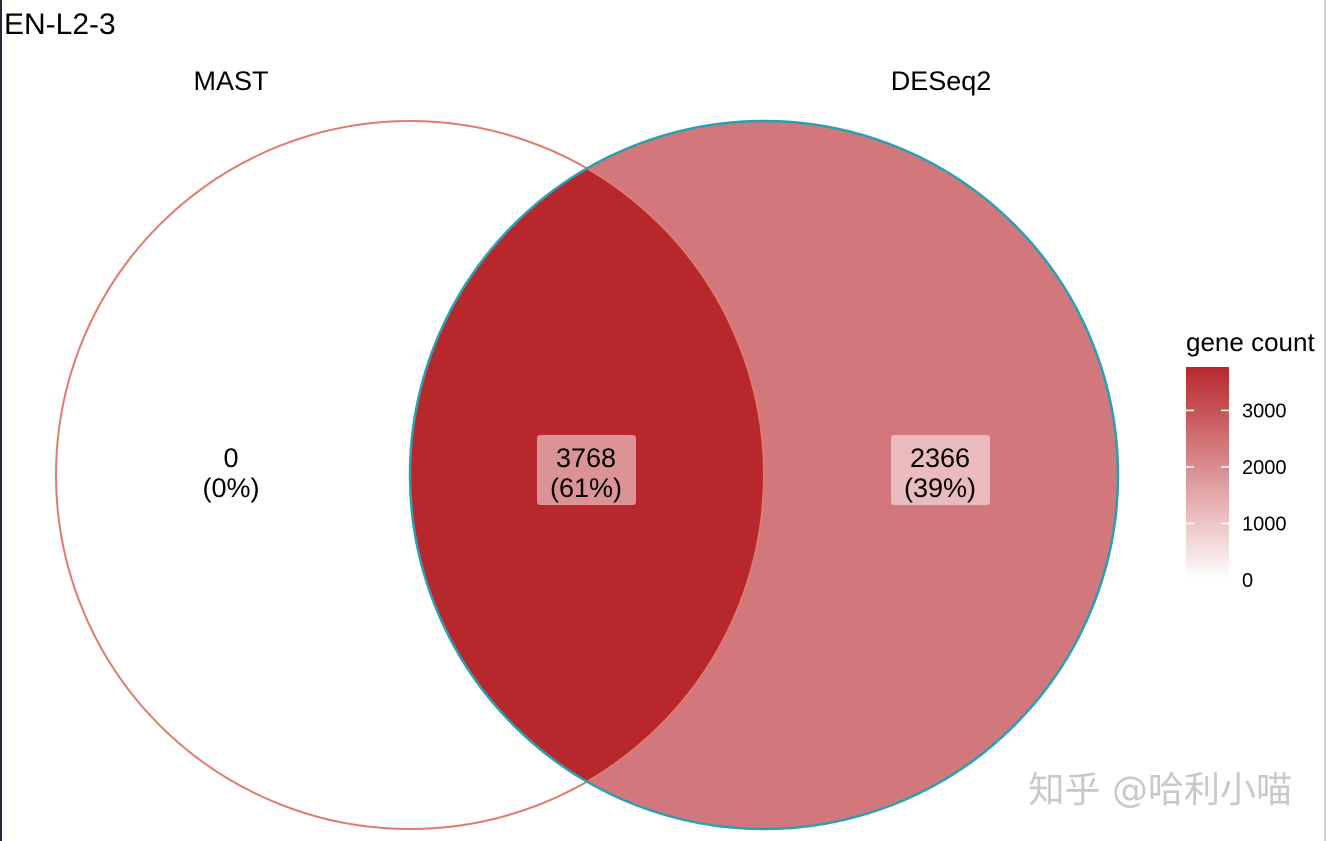 Image resolution: width=1326 pixels, height=841 pixels. Describe the element at coordinates (586, 488) in the screenshot. I see `label-intersection-pct: (61%)` at that location.